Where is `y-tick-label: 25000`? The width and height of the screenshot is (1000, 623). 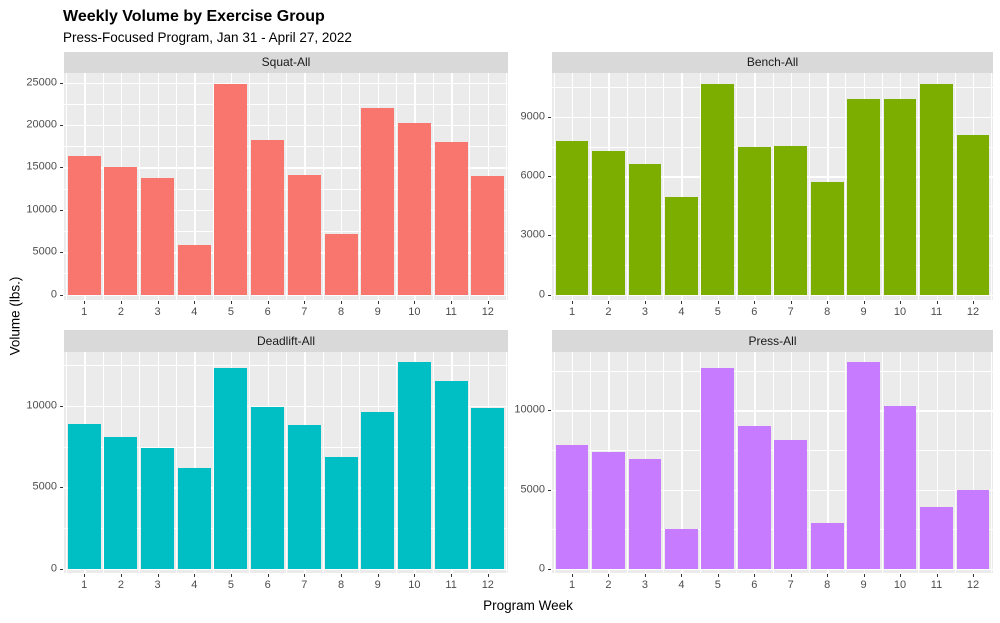 y-tick-label: 25000 is located at coordinates (41, 82).